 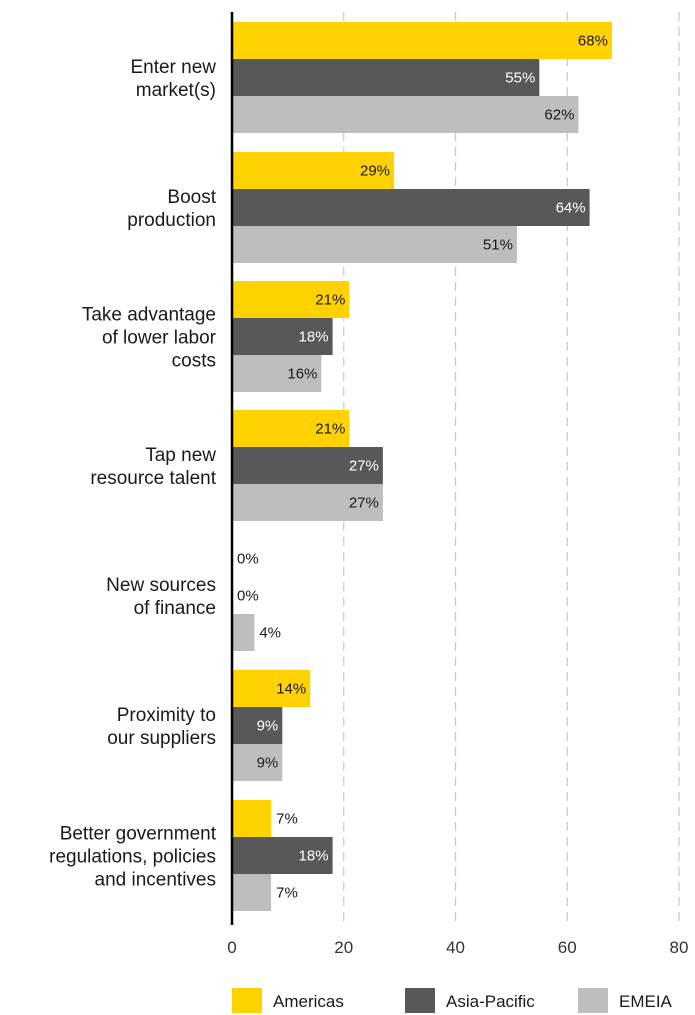 What do you see at coordinates (248, 559) in the screenshot?
I see `value-label-americas-5: 0%` at bounding box center [248, 559].